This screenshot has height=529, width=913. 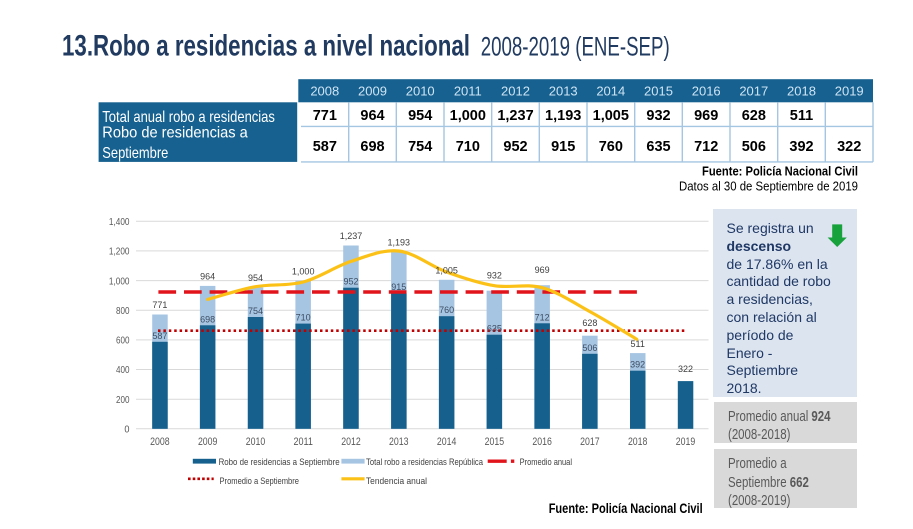 What do you see at coordinates (266, 46) in the screenshot?
I see `svg-text:13.Robo a residencias a nivel: 13.Robo a residencias a nivel nacional` at bounding box center [266, 46].